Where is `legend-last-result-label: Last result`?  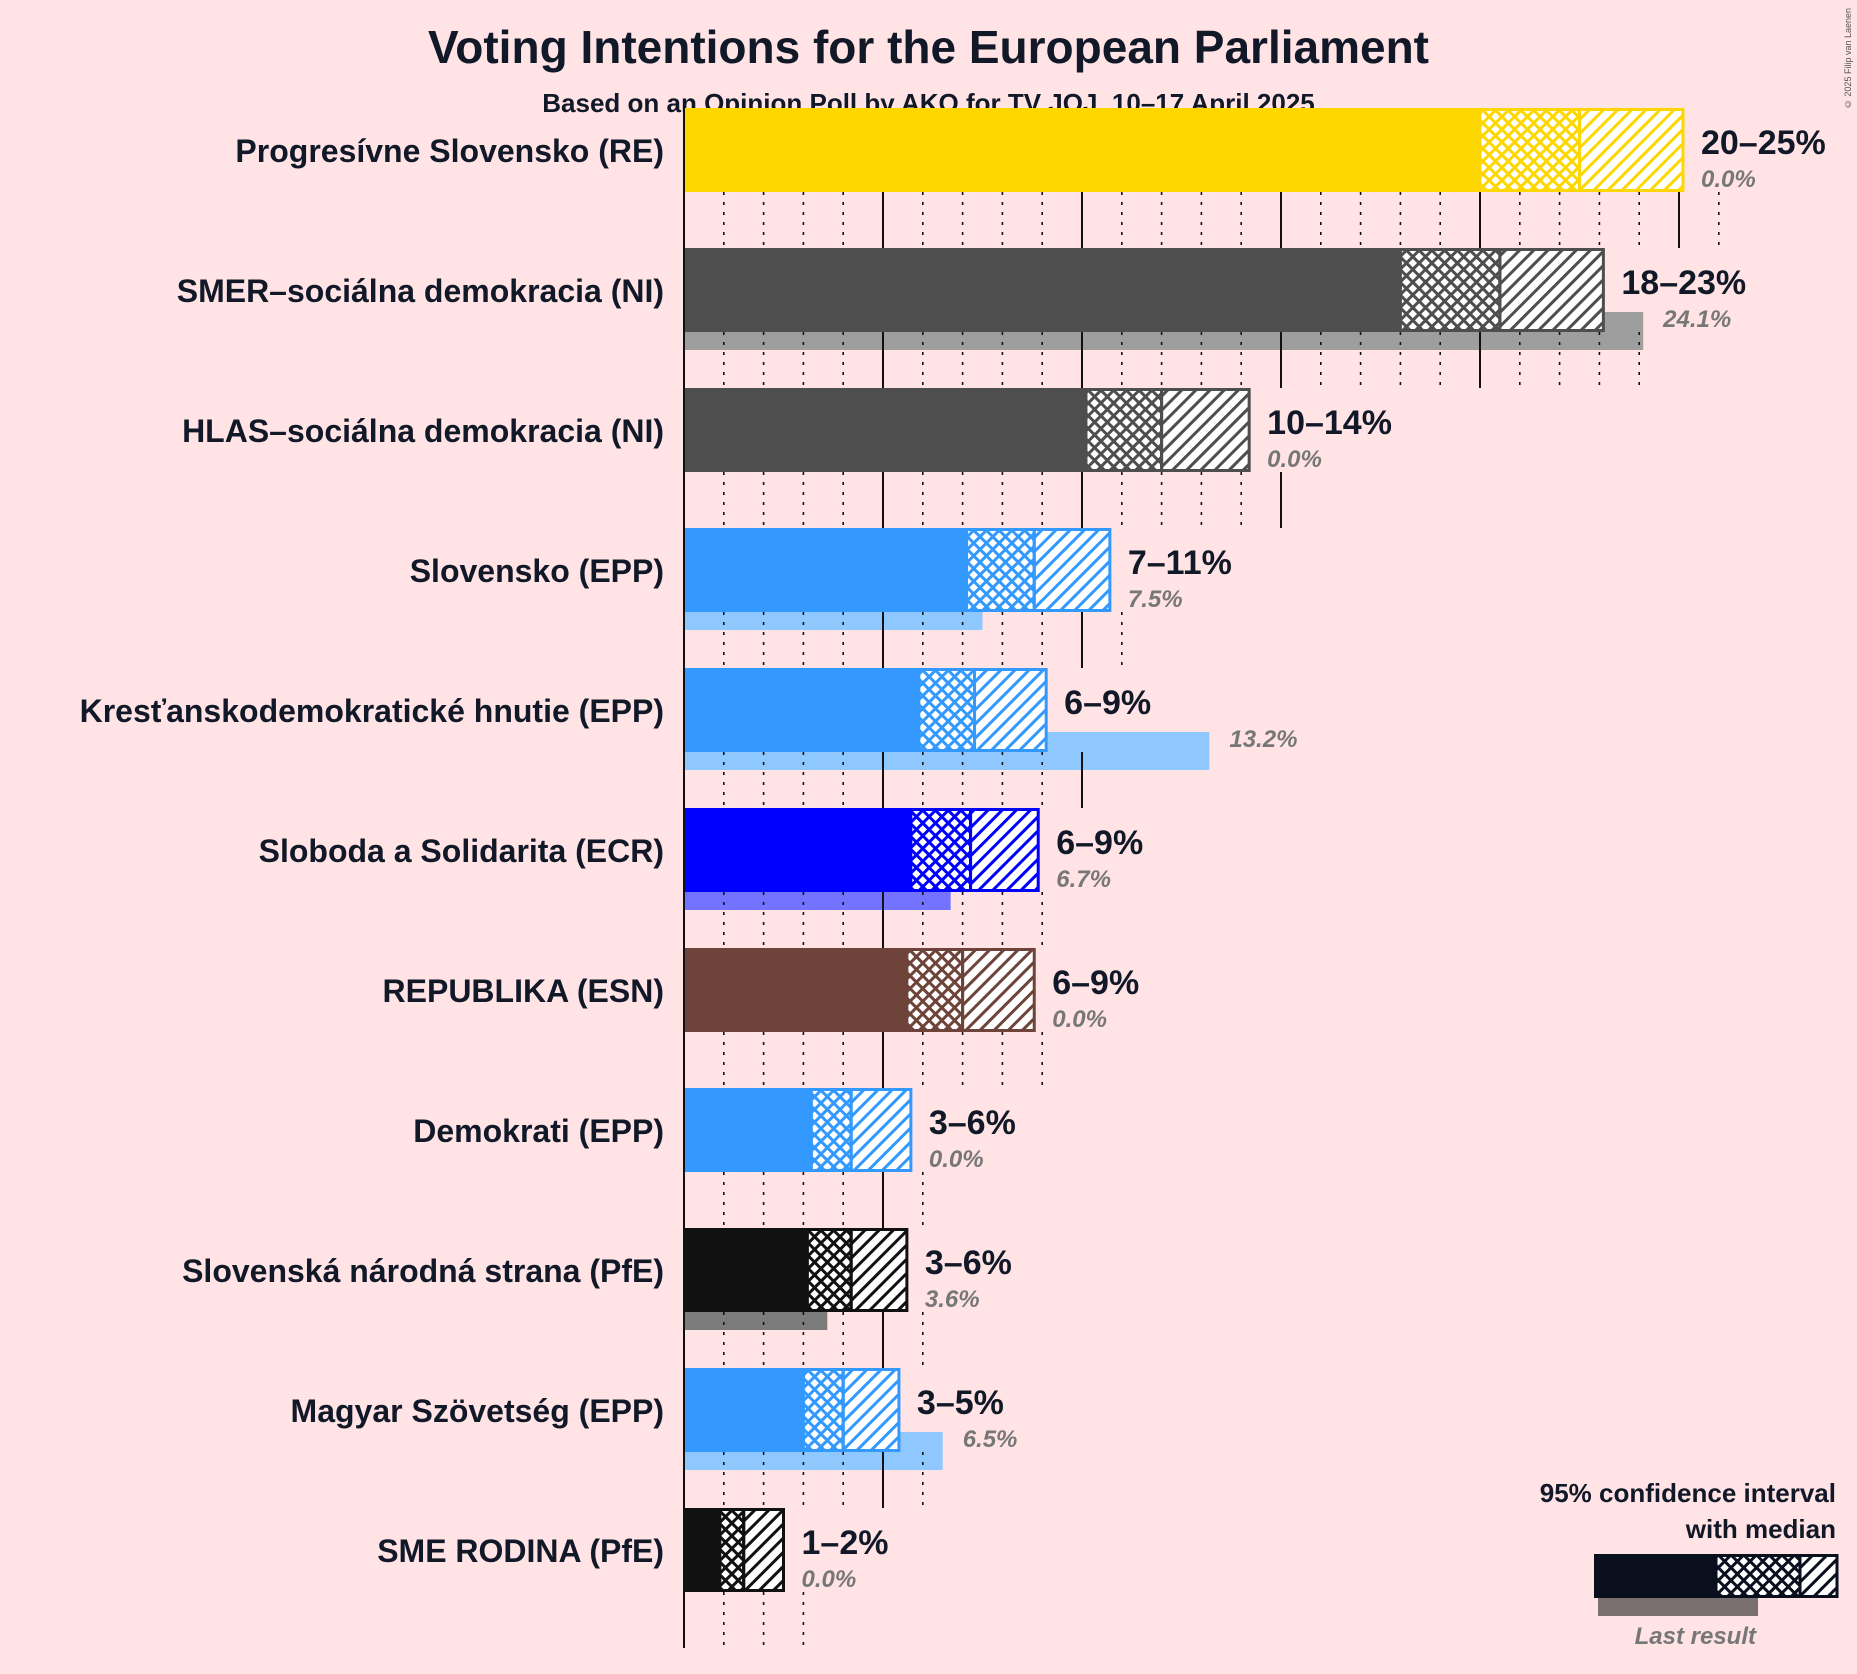
legend-last-result-label: Last result is located at coordinates (1696, 1636).